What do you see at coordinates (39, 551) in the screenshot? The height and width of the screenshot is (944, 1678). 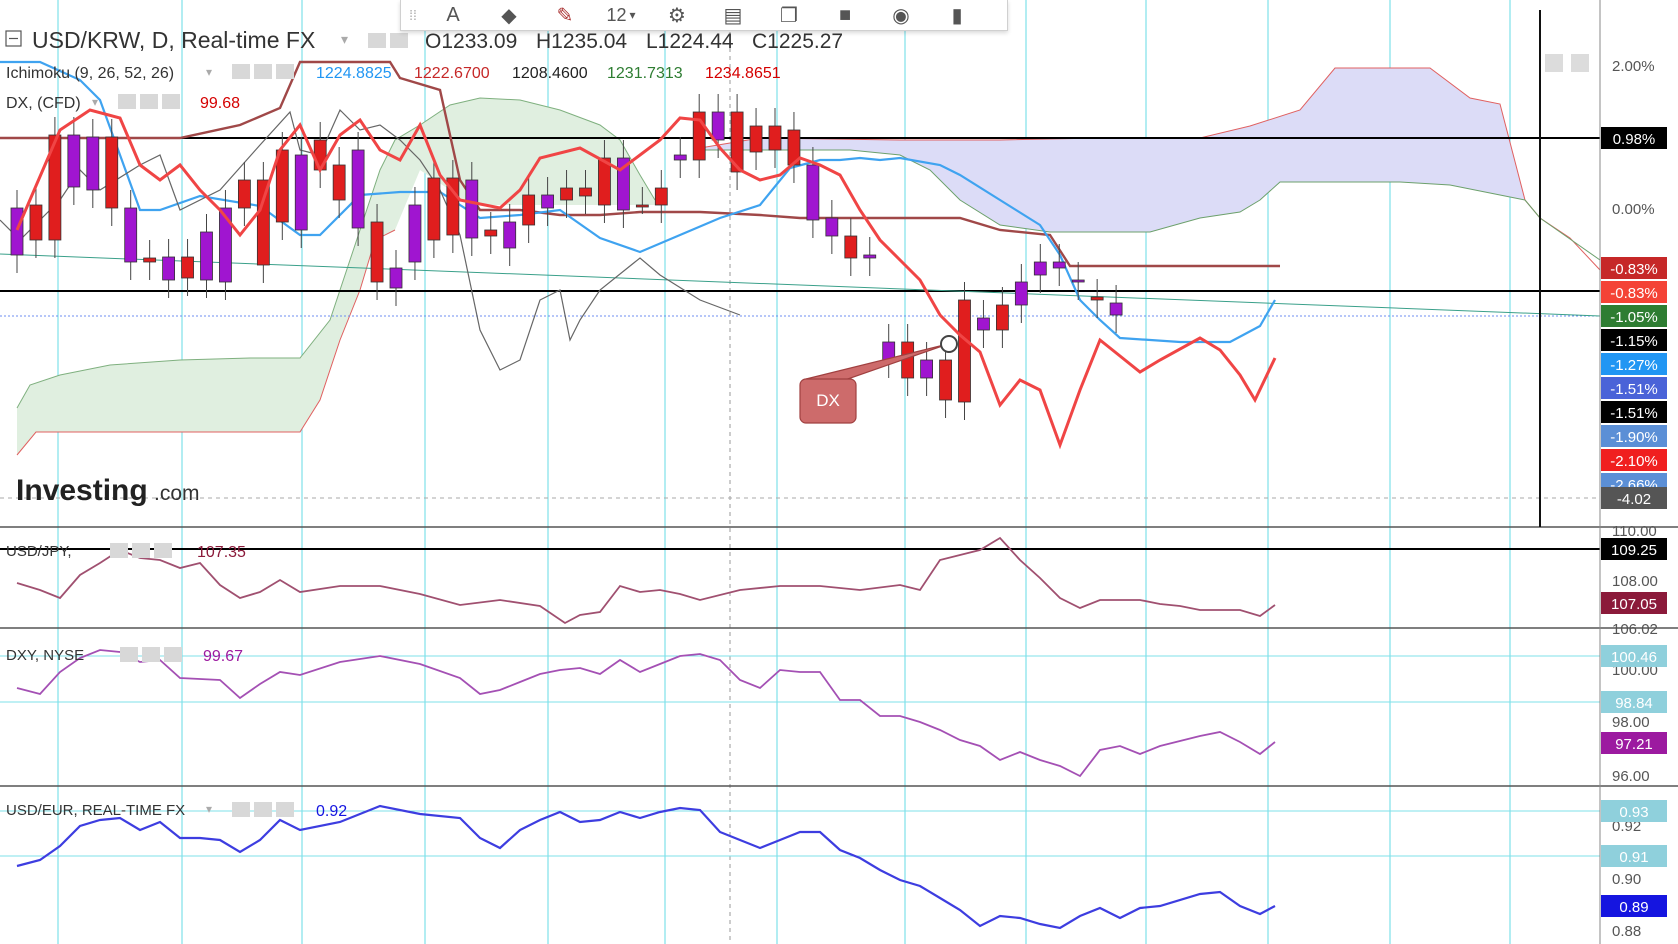 I see `jpy-label: USD/JPY,` at bounding box center [39, 551].